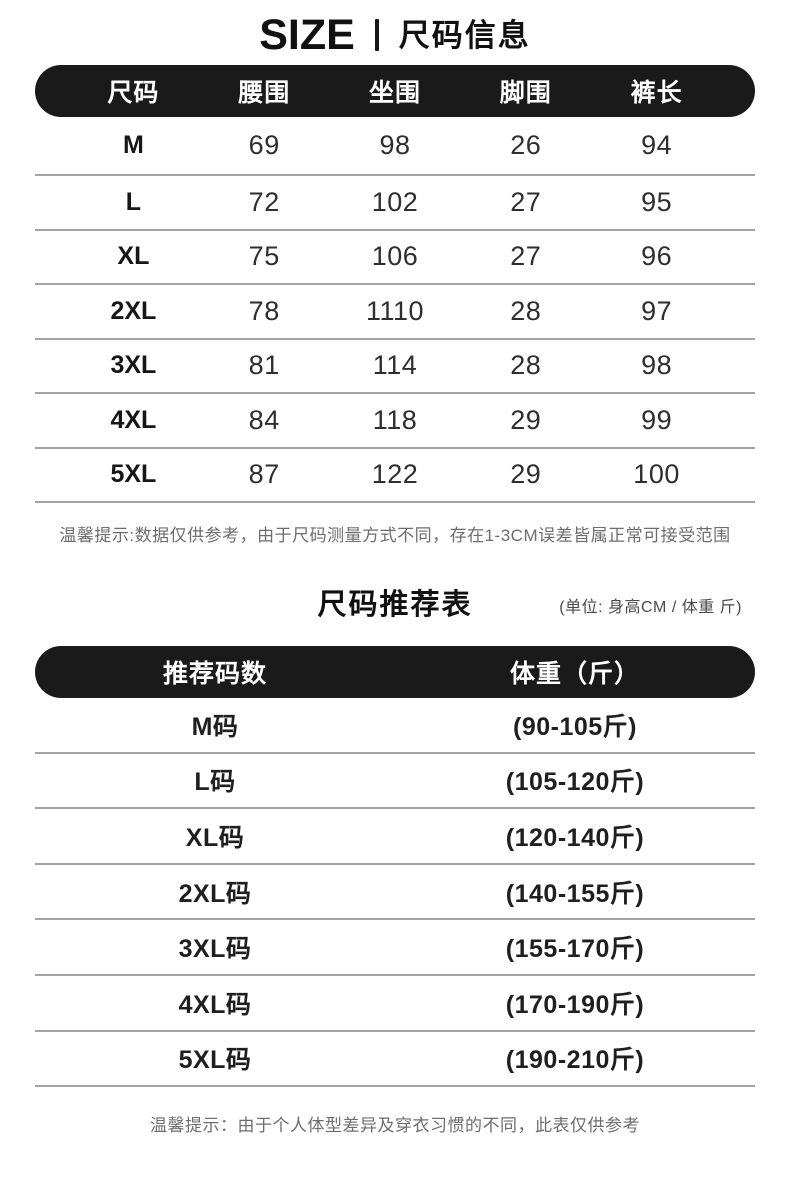 Image resolution: width=790 pixels, height=1192 pixels. What do you see at coordinates (133, 145) in the screenshot?
I see `table-cell: M` at bounding box center [133, 145].